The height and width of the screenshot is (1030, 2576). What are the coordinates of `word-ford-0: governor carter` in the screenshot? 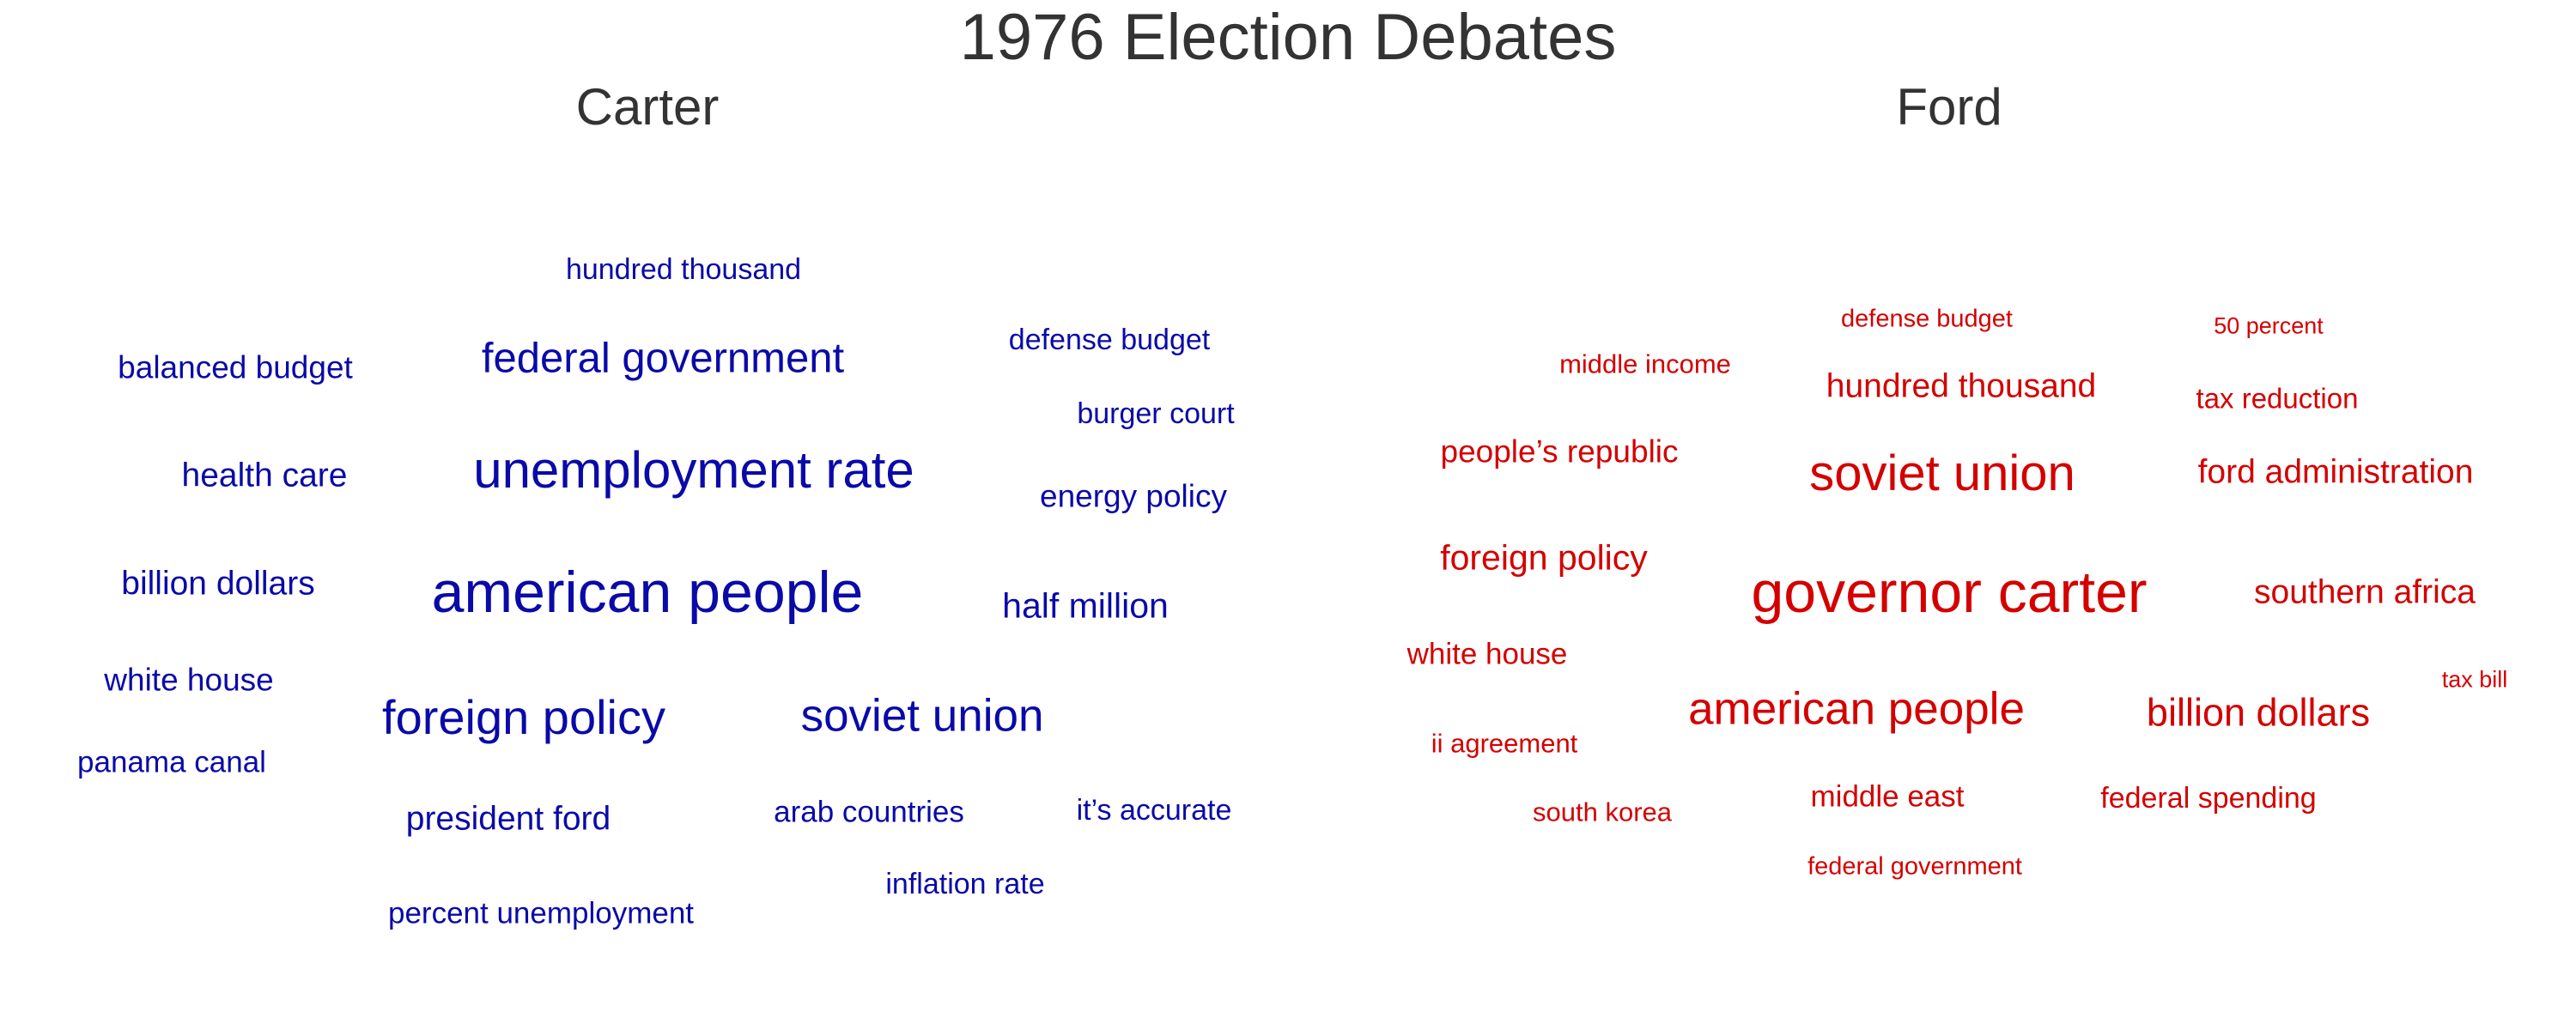 It's located at (1950, 592).